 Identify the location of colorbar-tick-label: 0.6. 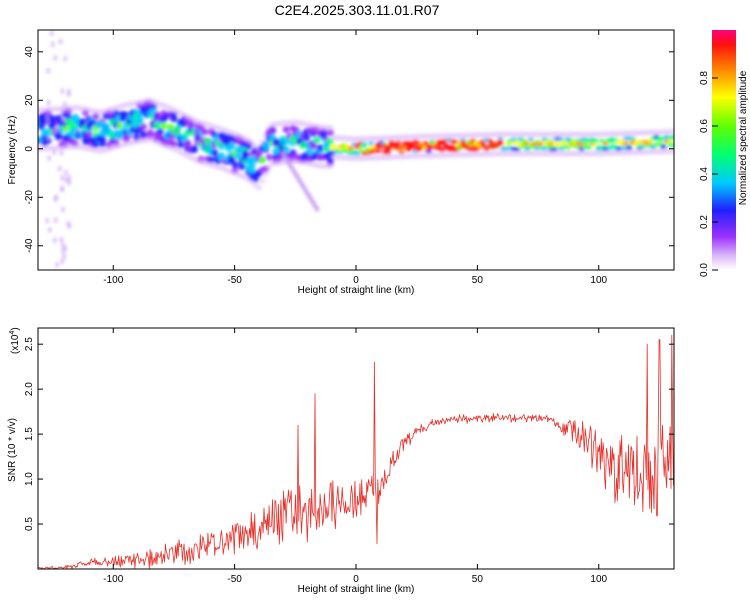
(704, 126).